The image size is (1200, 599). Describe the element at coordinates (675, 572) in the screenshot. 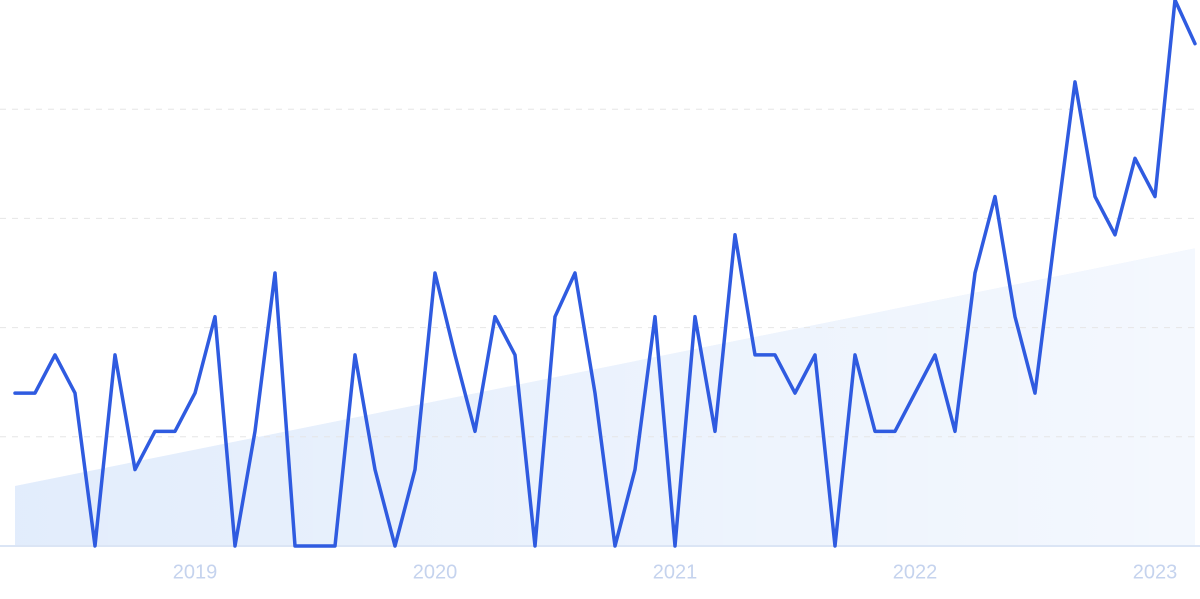

I see `x-tick-label: 2021` at that location.